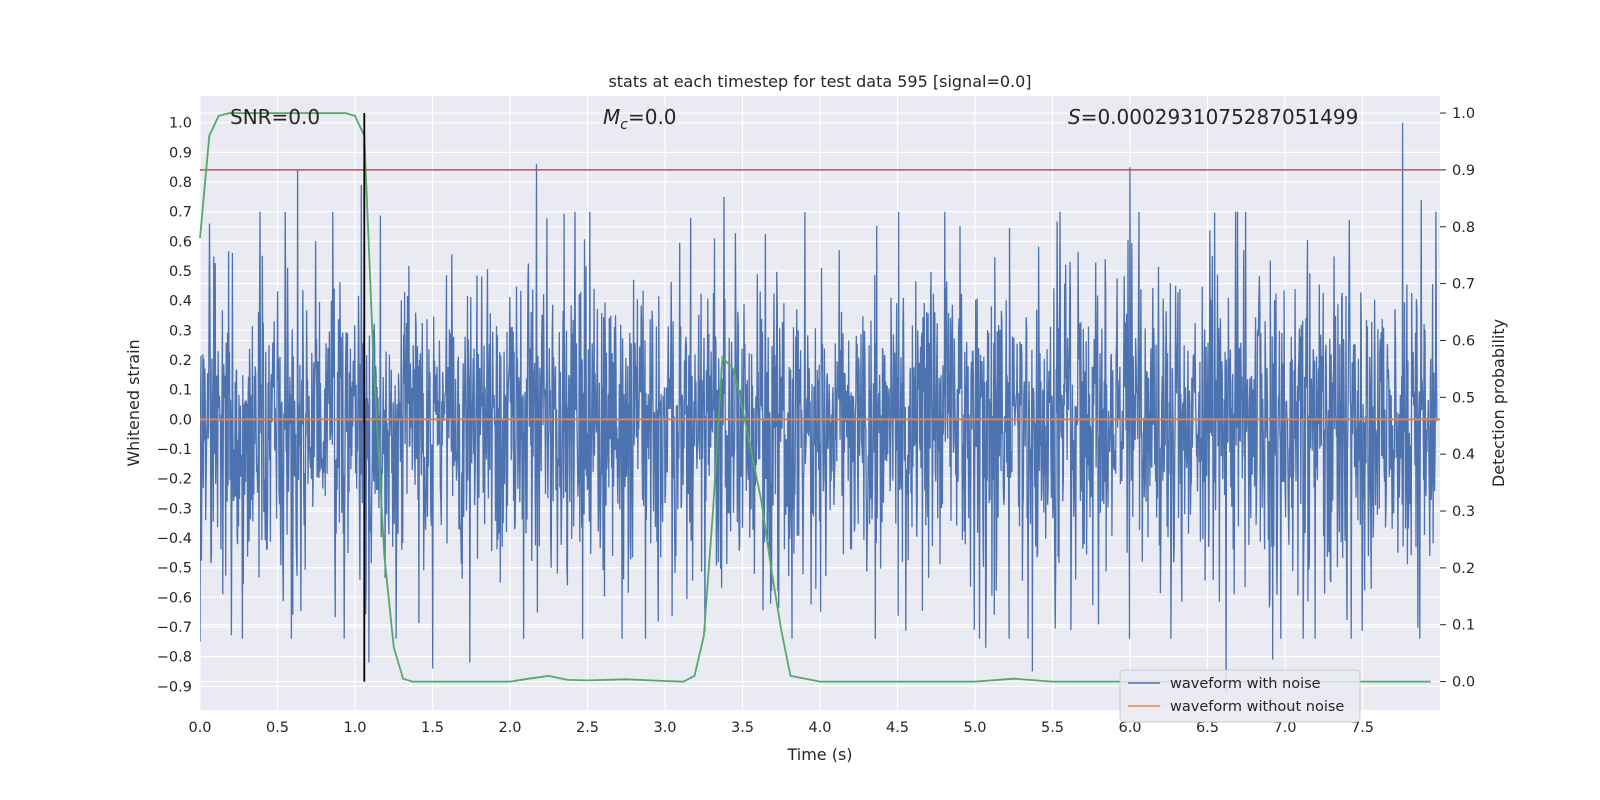 This screenshot has width=1600, height=800. What do you see at coordinates (1463, 285) in the screenshot?
I see `y-right-tick-label: 0.7` at bounding box center [1463, 285].